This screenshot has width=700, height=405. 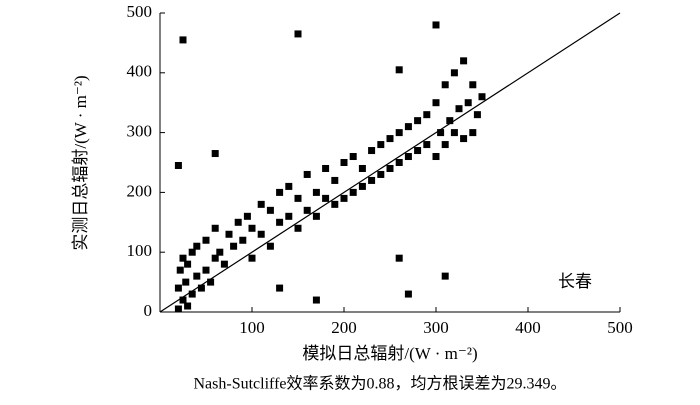 What do you see at coordinates (379, 384) in the screenshot?
I see `caption: Nash-Sutcliffe效率系数为0.88，均方根误差为29.349。` at bounding box center [379, 384].